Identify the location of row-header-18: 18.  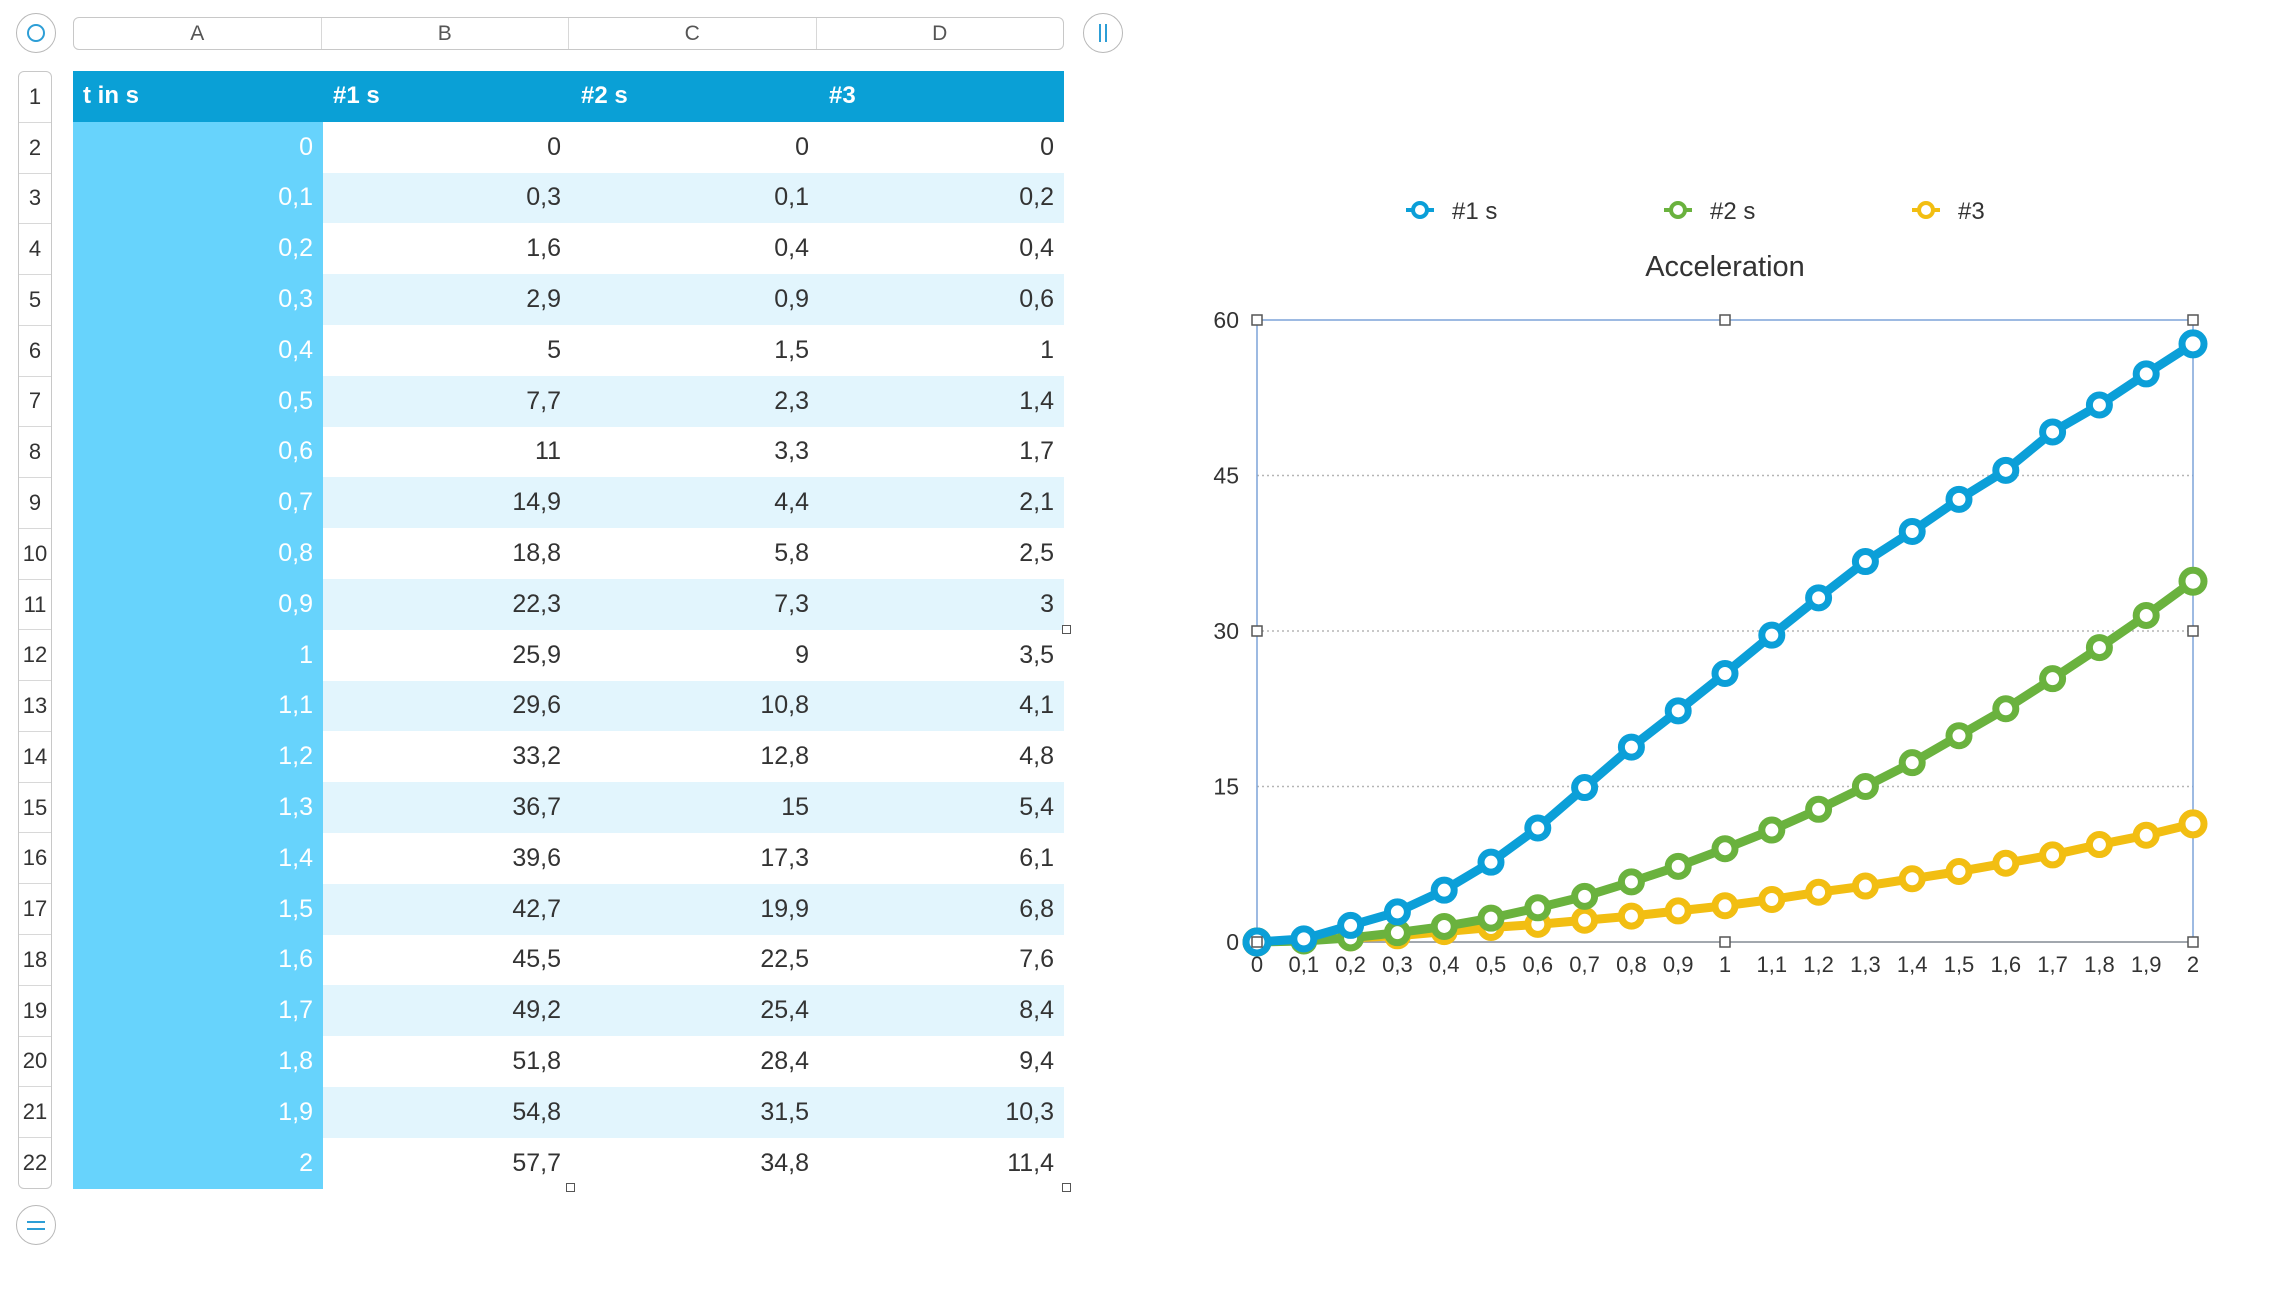
(35, 960).